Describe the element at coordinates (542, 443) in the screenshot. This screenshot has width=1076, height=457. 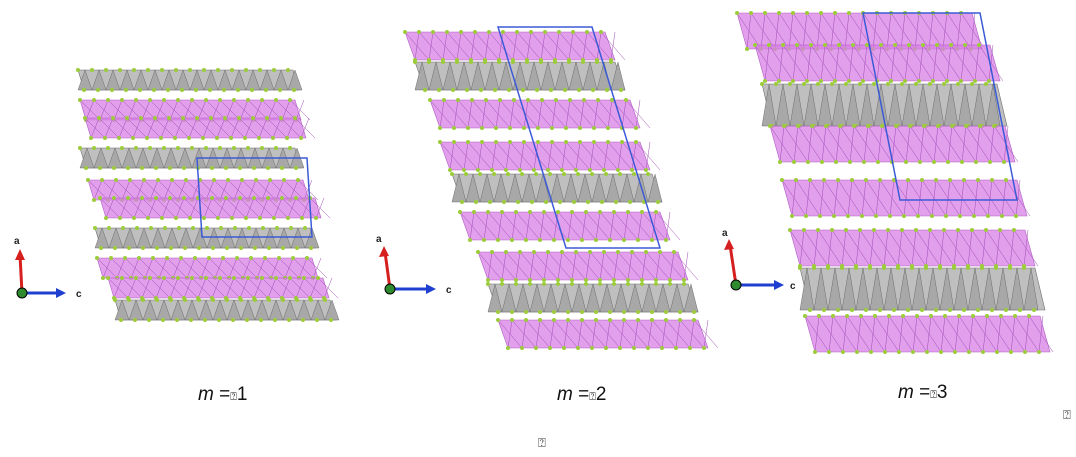
I see `stray-glyph-bottom: ⍰` at that location.